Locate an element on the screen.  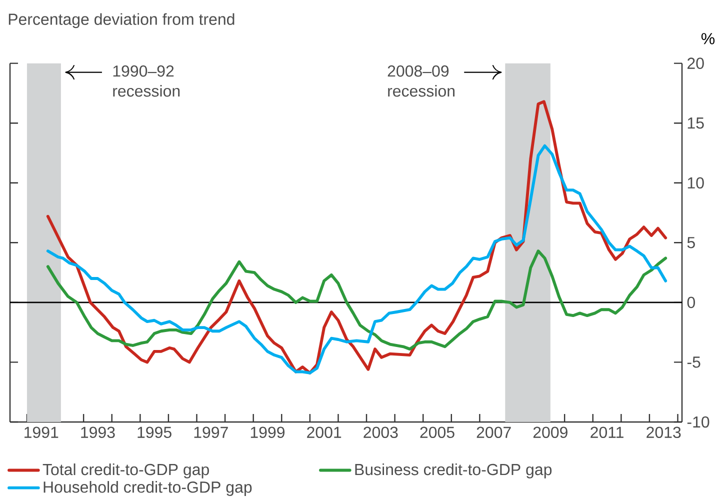
x-tick-label: 2009 is located at coordinates (550, 432).